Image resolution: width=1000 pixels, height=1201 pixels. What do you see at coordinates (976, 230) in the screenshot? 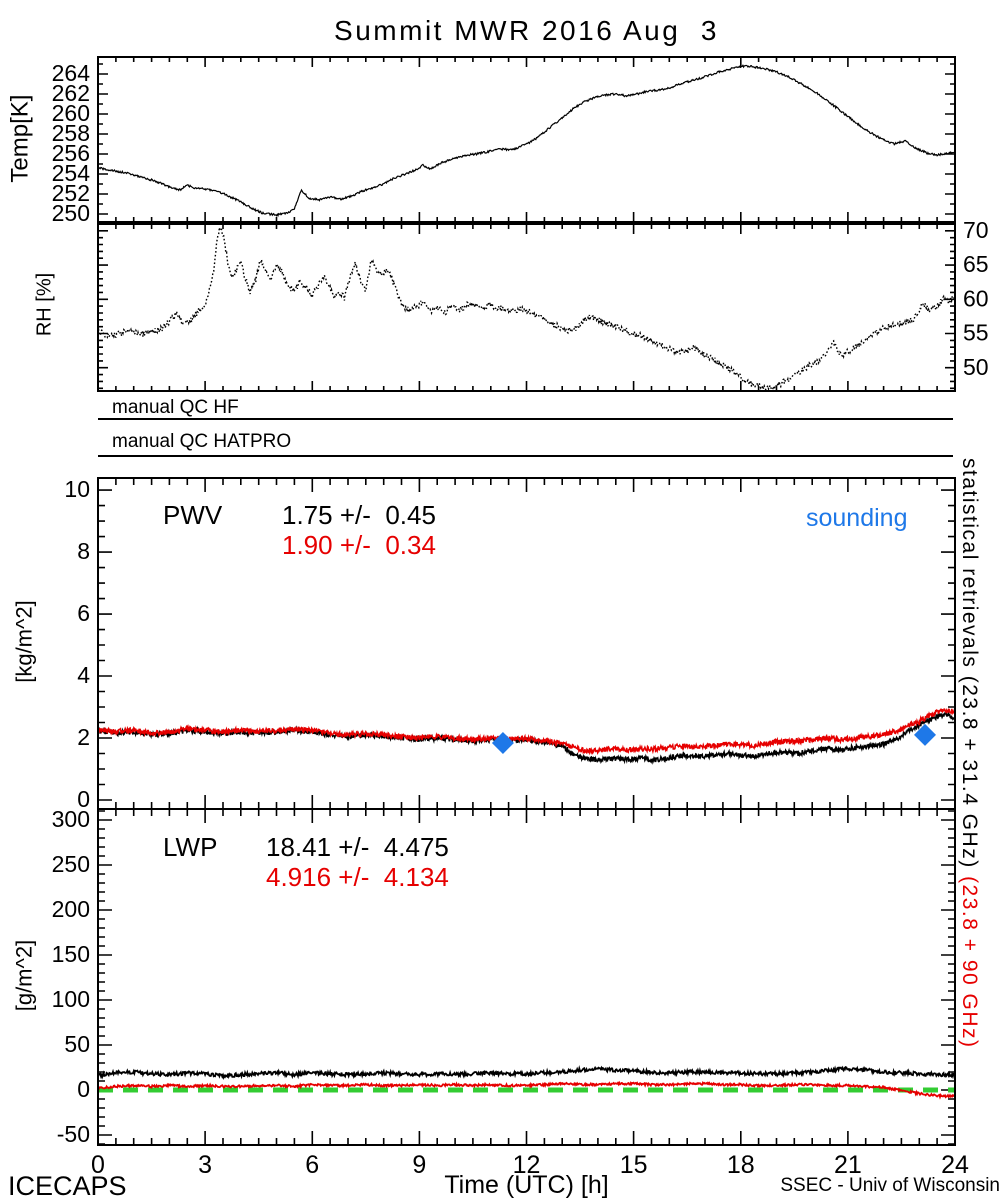
I see `rh-ytick-label: 70` at bounding box center [976, 230].